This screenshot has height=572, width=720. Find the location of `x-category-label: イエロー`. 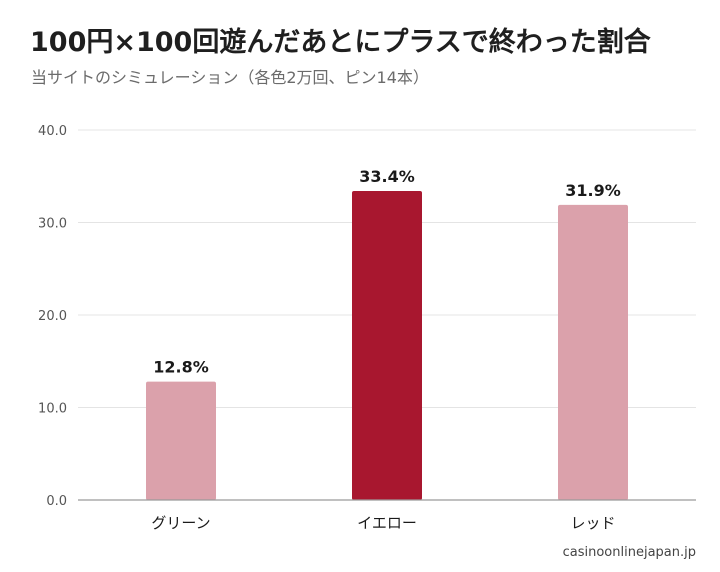

x-category-label: イエロー is located at coordinates (387, 523).